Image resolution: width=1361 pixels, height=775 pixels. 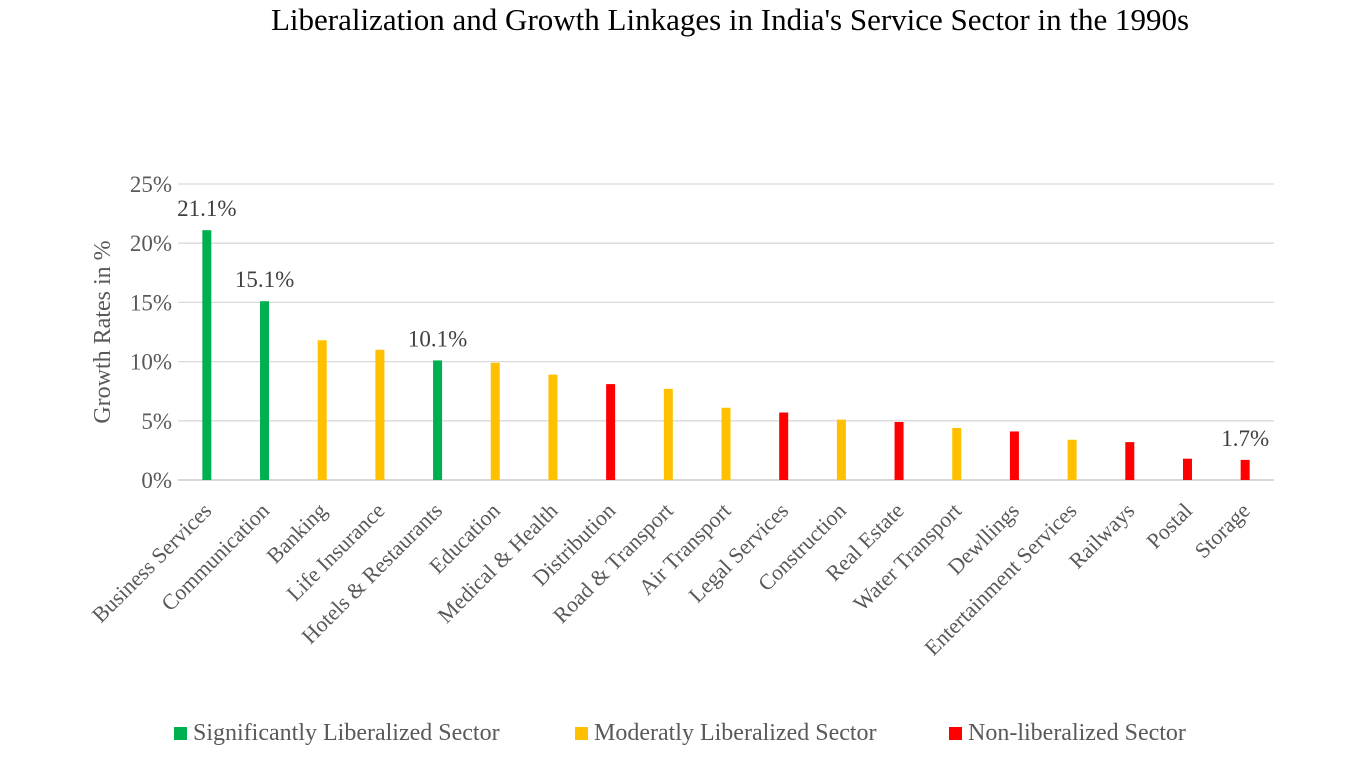 What do you see at coordinates (264, 279) in the screenshot?
I see `data-label: 15.1%` at bounding box center [264, 279].